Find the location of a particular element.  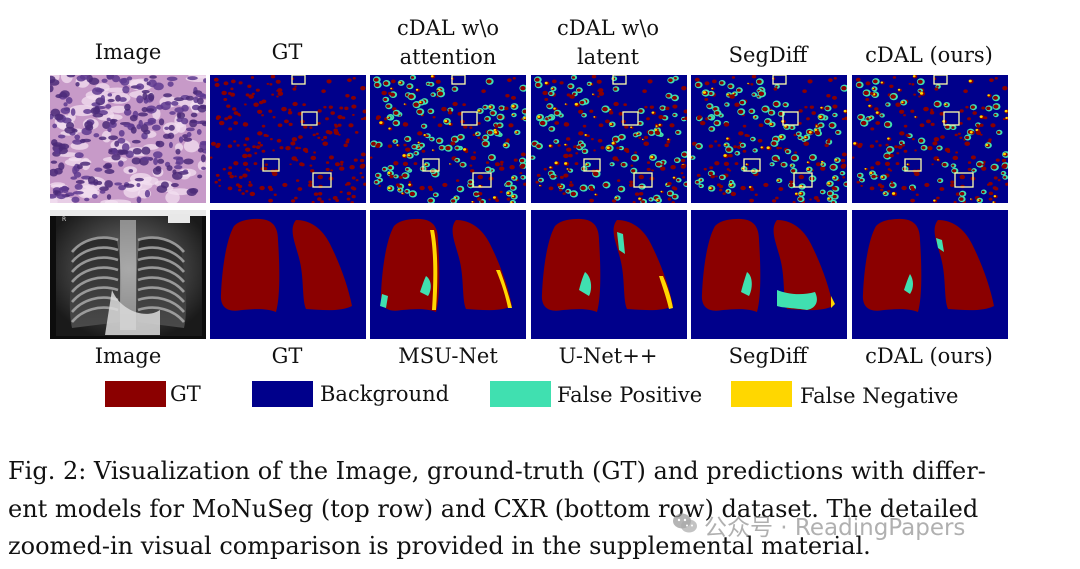

legend-false-negative-swatch is located at coordinates (761, 394).